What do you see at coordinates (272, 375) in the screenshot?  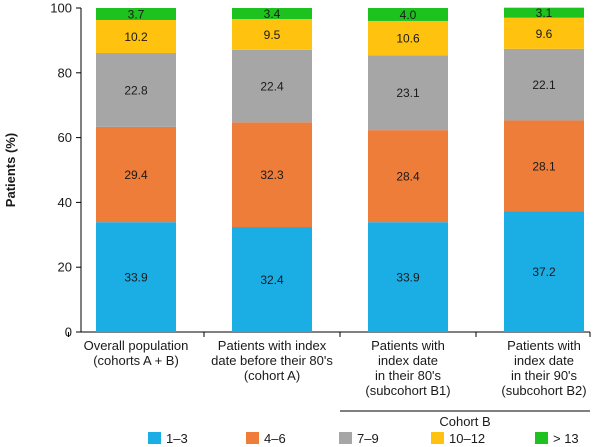 I see `category-label-line: (cohort A)` at bounding box center [272, 375].